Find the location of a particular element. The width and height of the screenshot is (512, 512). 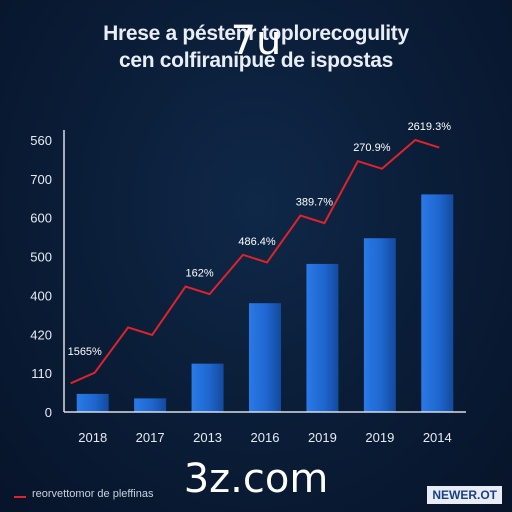

chart-title: Hrese a péstenr toplorecogulity is located at coordinates (256, 33).